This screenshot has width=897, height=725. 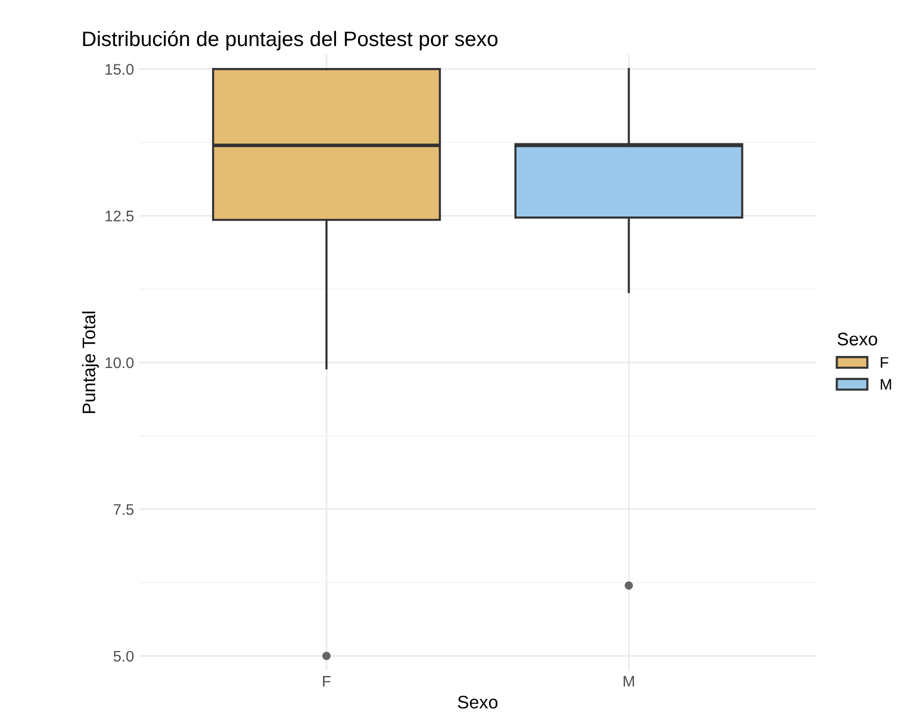 I want to click on y-axis-title: Puntaje Total, so click(x=90, y=363).